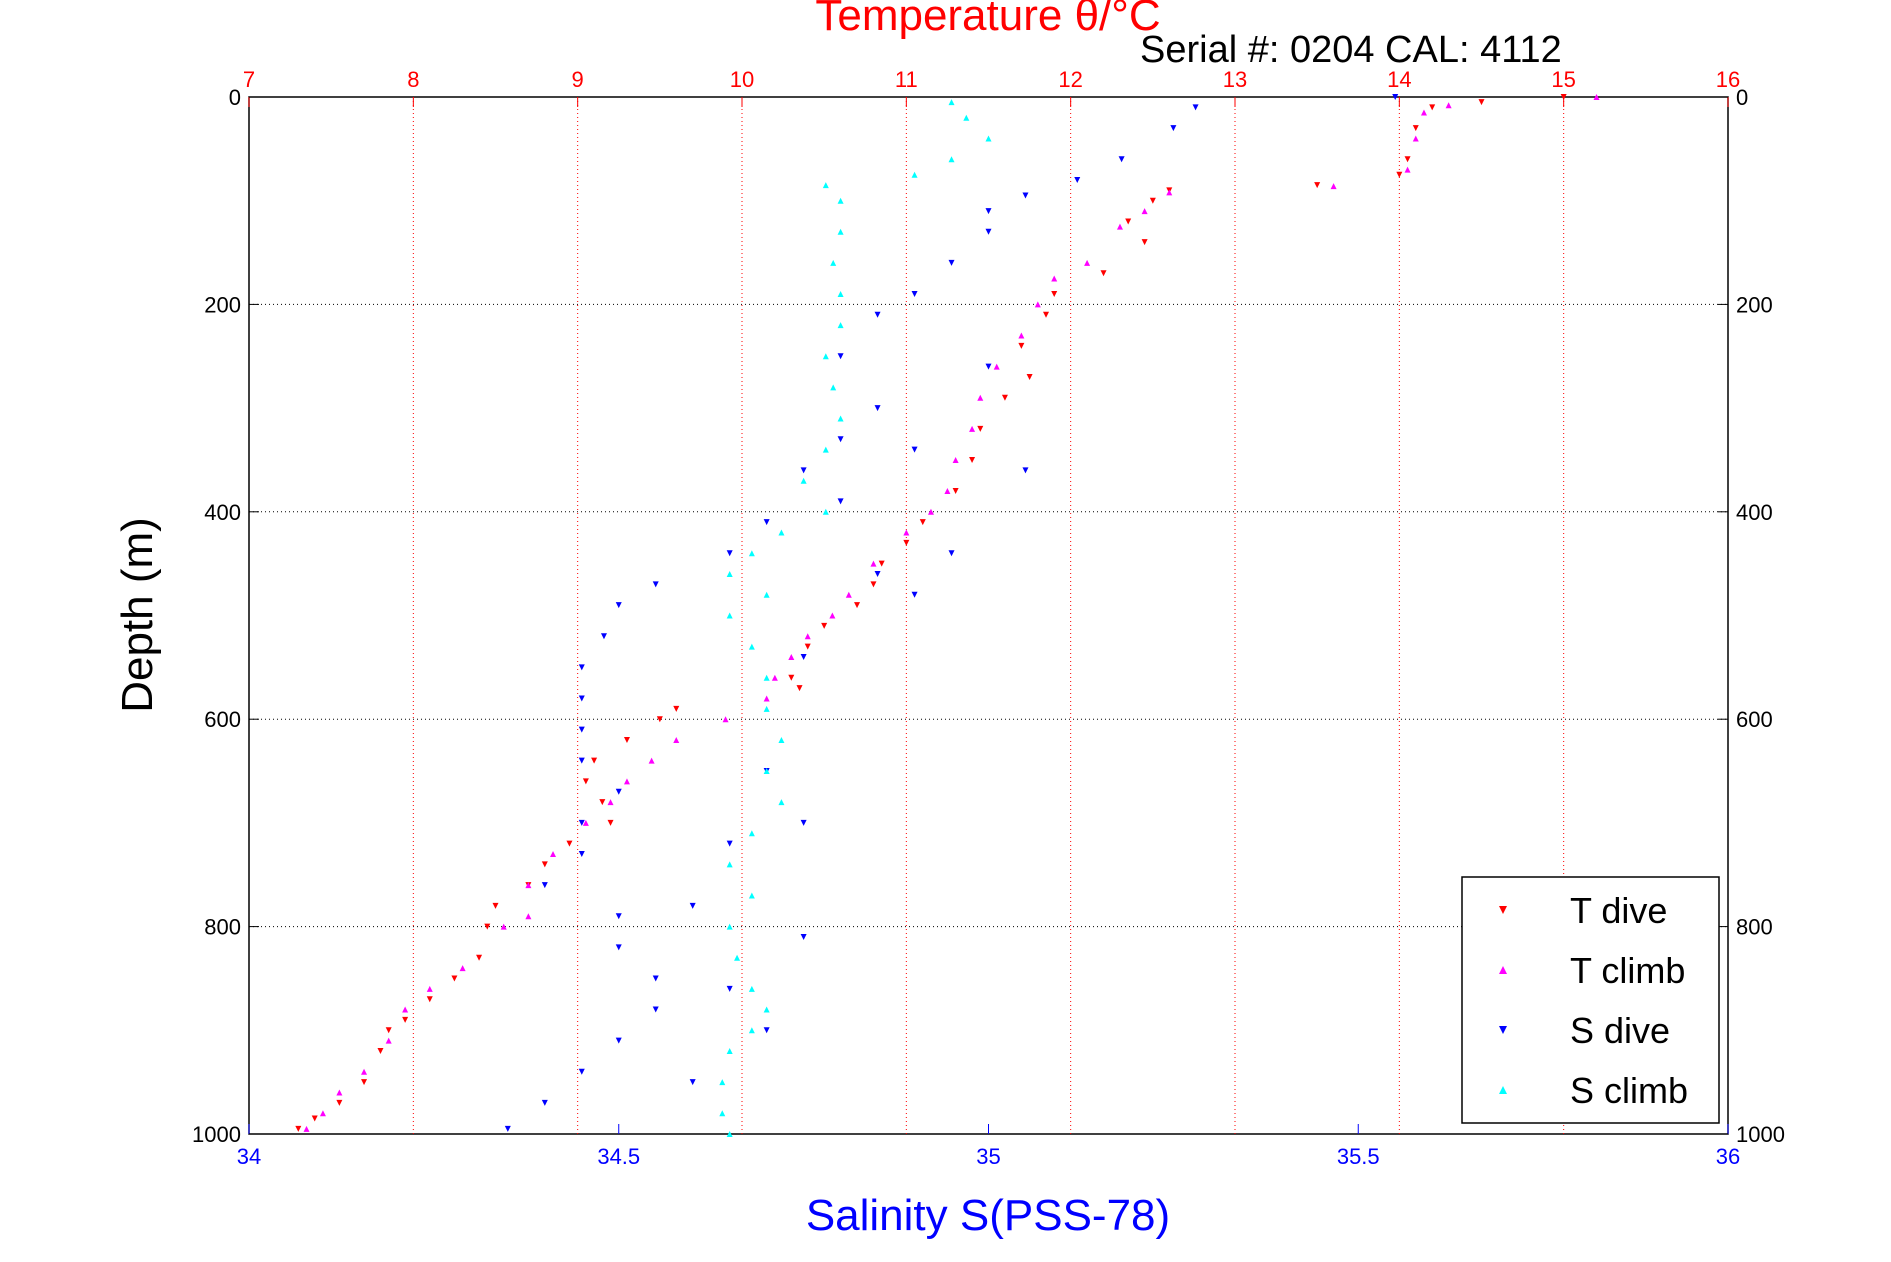 This screenshot has width=1891, height=1262. Describe the element at coordinates (906, 79) in the screenshot. I see `temperature-tick-label: 11` at that location.